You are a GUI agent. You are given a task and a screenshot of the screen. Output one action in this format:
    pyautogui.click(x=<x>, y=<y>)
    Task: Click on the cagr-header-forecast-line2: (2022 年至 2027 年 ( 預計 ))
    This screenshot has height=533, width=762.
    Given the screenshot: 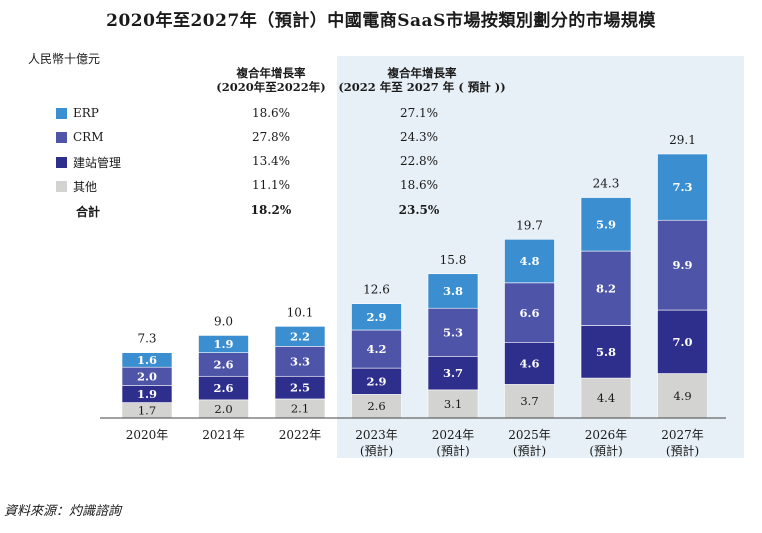 What is the action you would take?
    pyautogui.click(x=422, y=87)
    